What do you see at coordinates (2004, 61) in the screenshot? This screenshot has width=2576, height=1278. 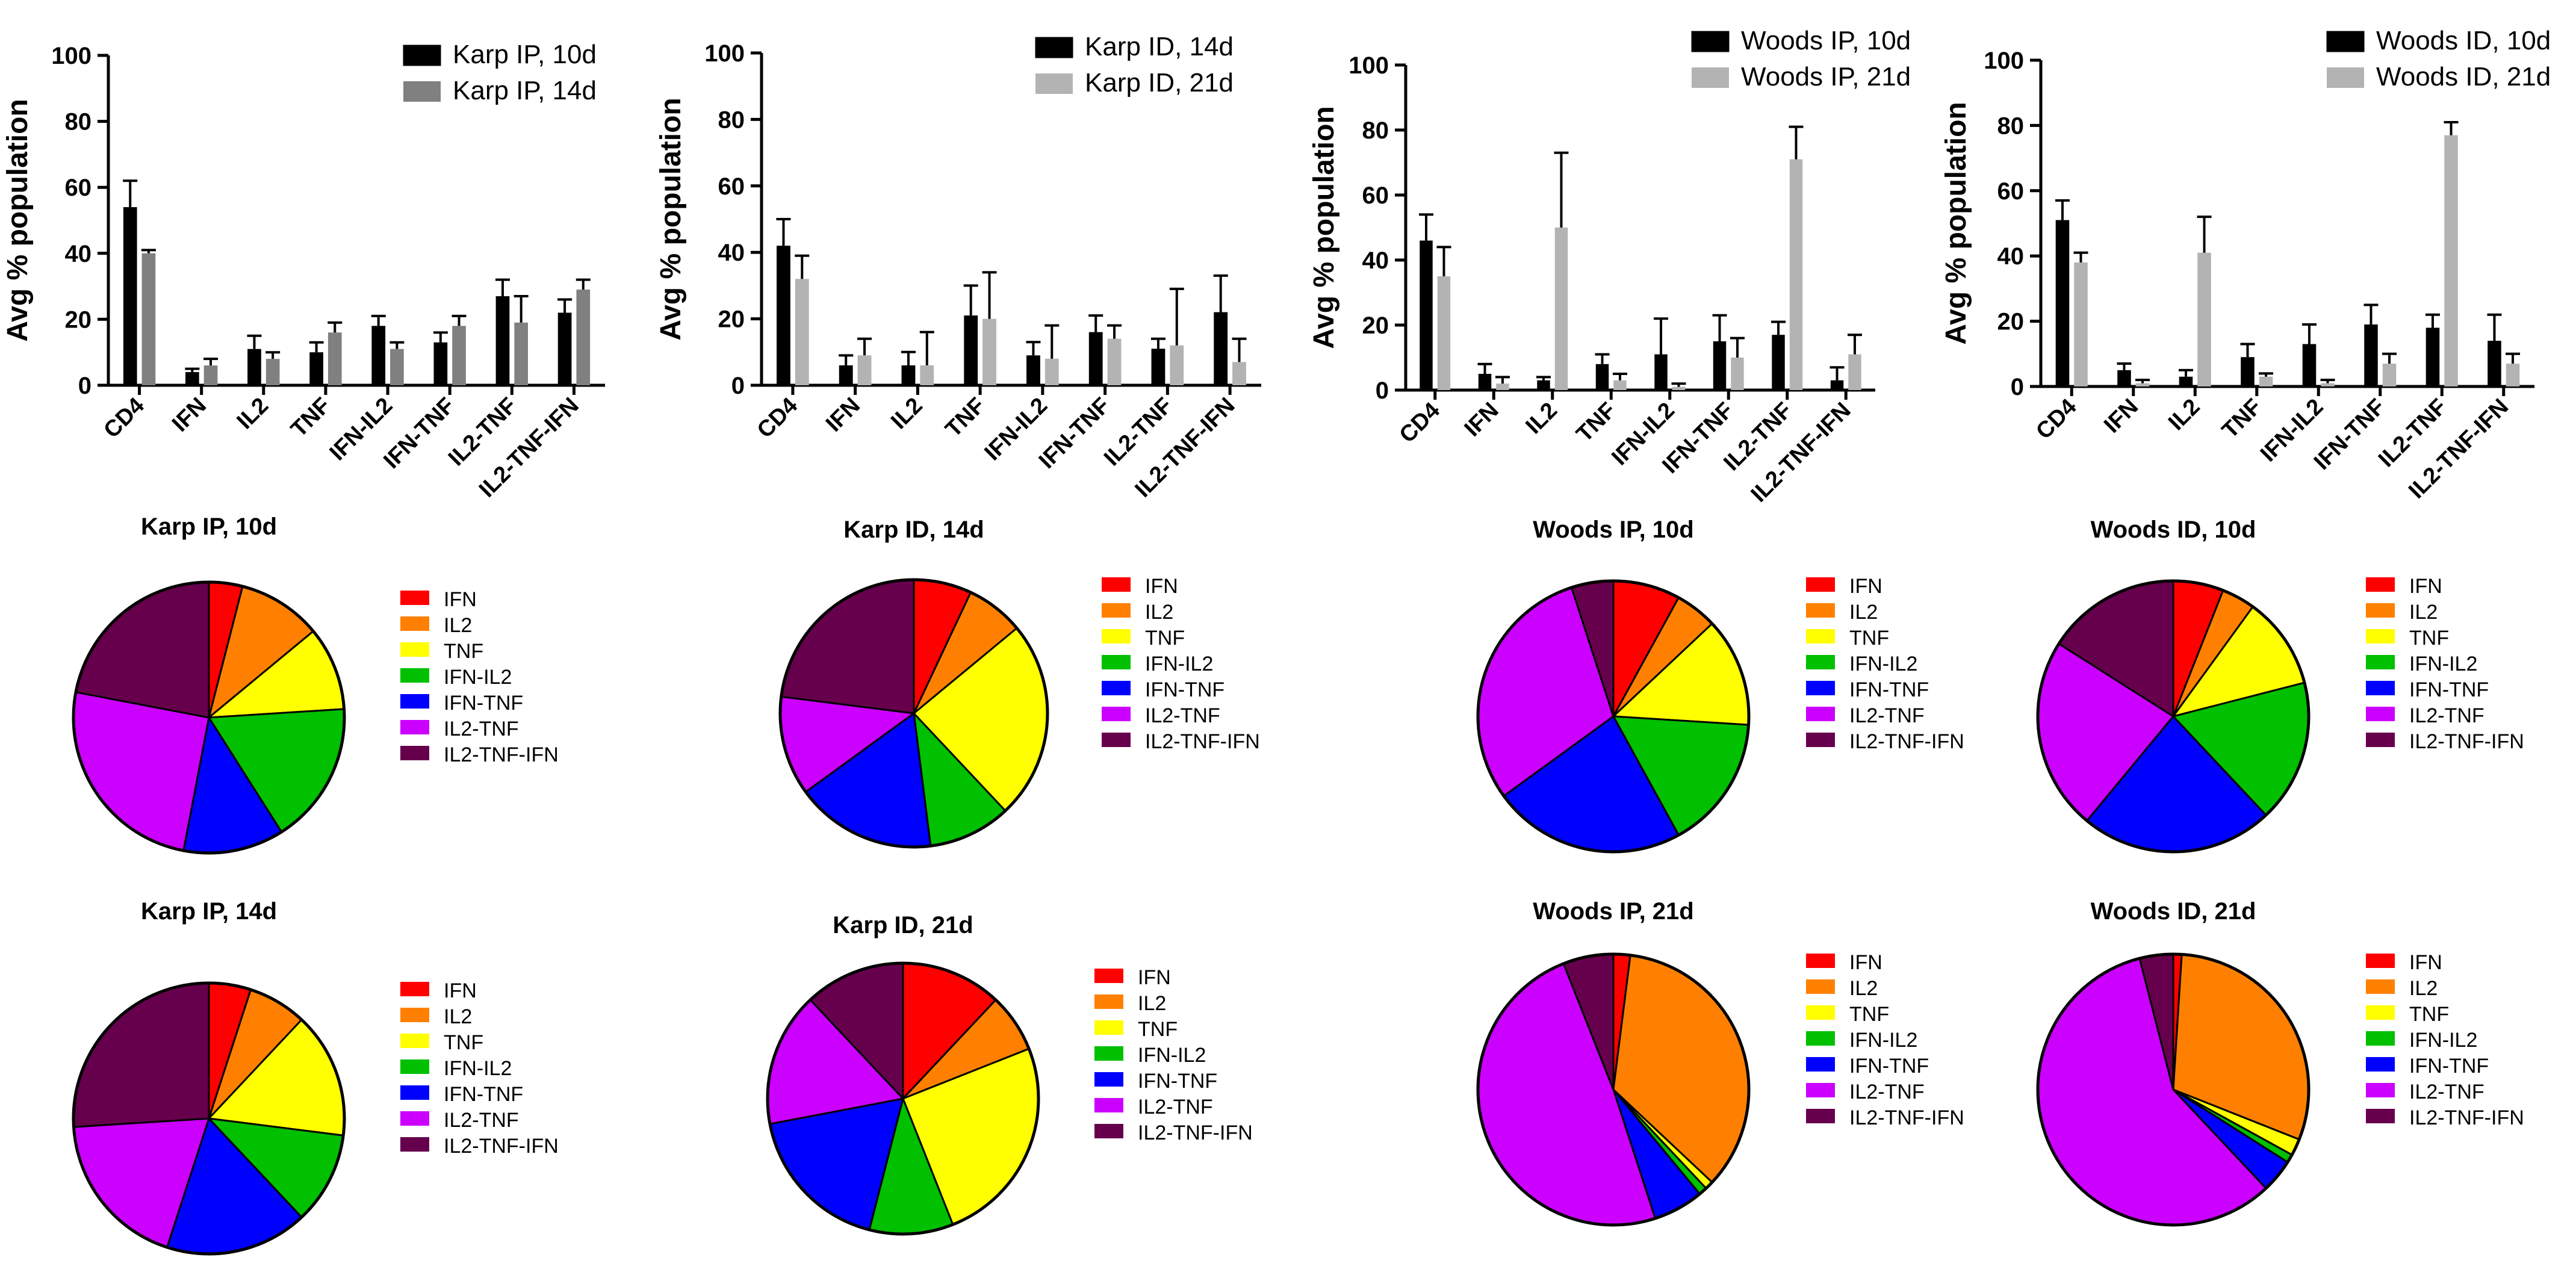 I see `y-tick-label: 100` at bounding box center [2004, 61].